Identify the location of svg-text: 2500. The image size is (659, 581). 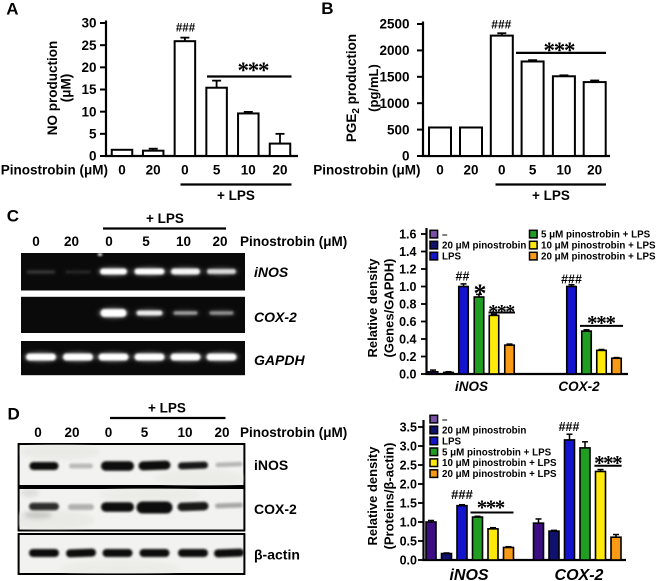
(394, 24).